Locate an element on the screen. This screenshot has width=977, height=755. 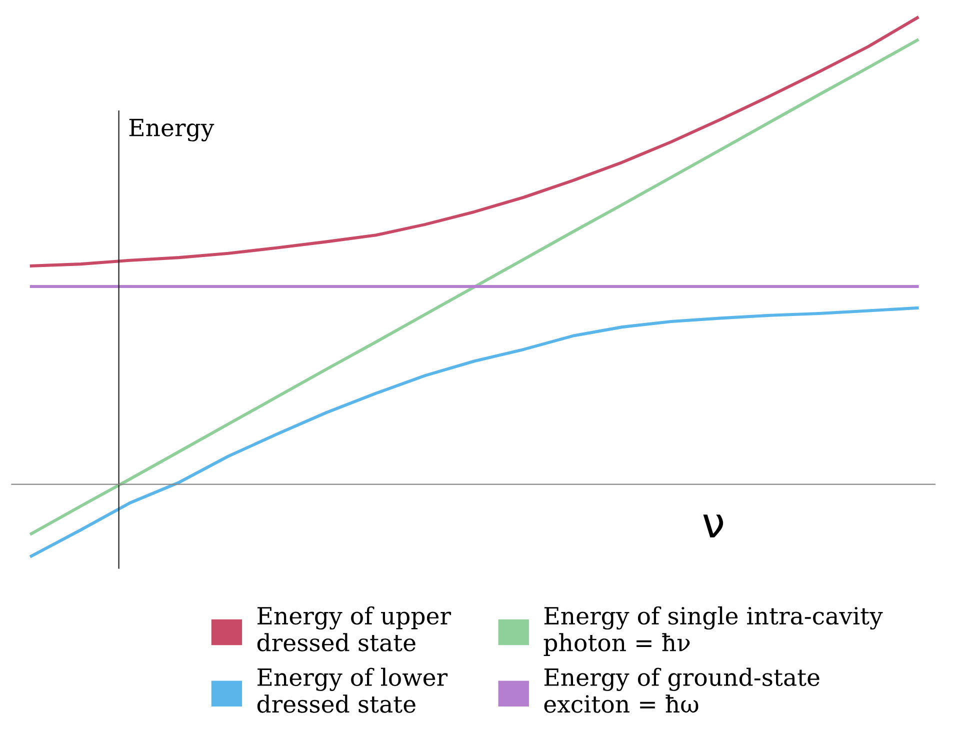
y-axis-title: Energy is located at coordinates (171, 130).